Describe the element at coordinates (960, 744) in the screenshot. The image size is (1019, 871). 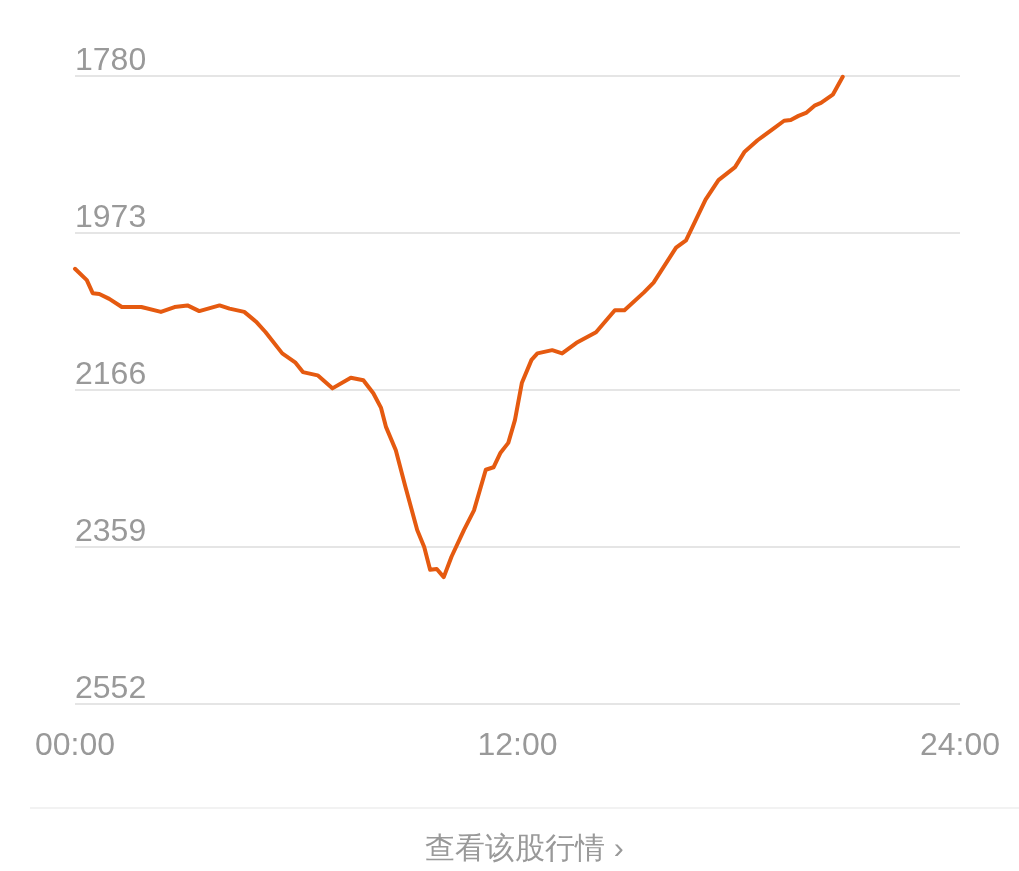
I see `x-tick-label: 24:00` at that location.